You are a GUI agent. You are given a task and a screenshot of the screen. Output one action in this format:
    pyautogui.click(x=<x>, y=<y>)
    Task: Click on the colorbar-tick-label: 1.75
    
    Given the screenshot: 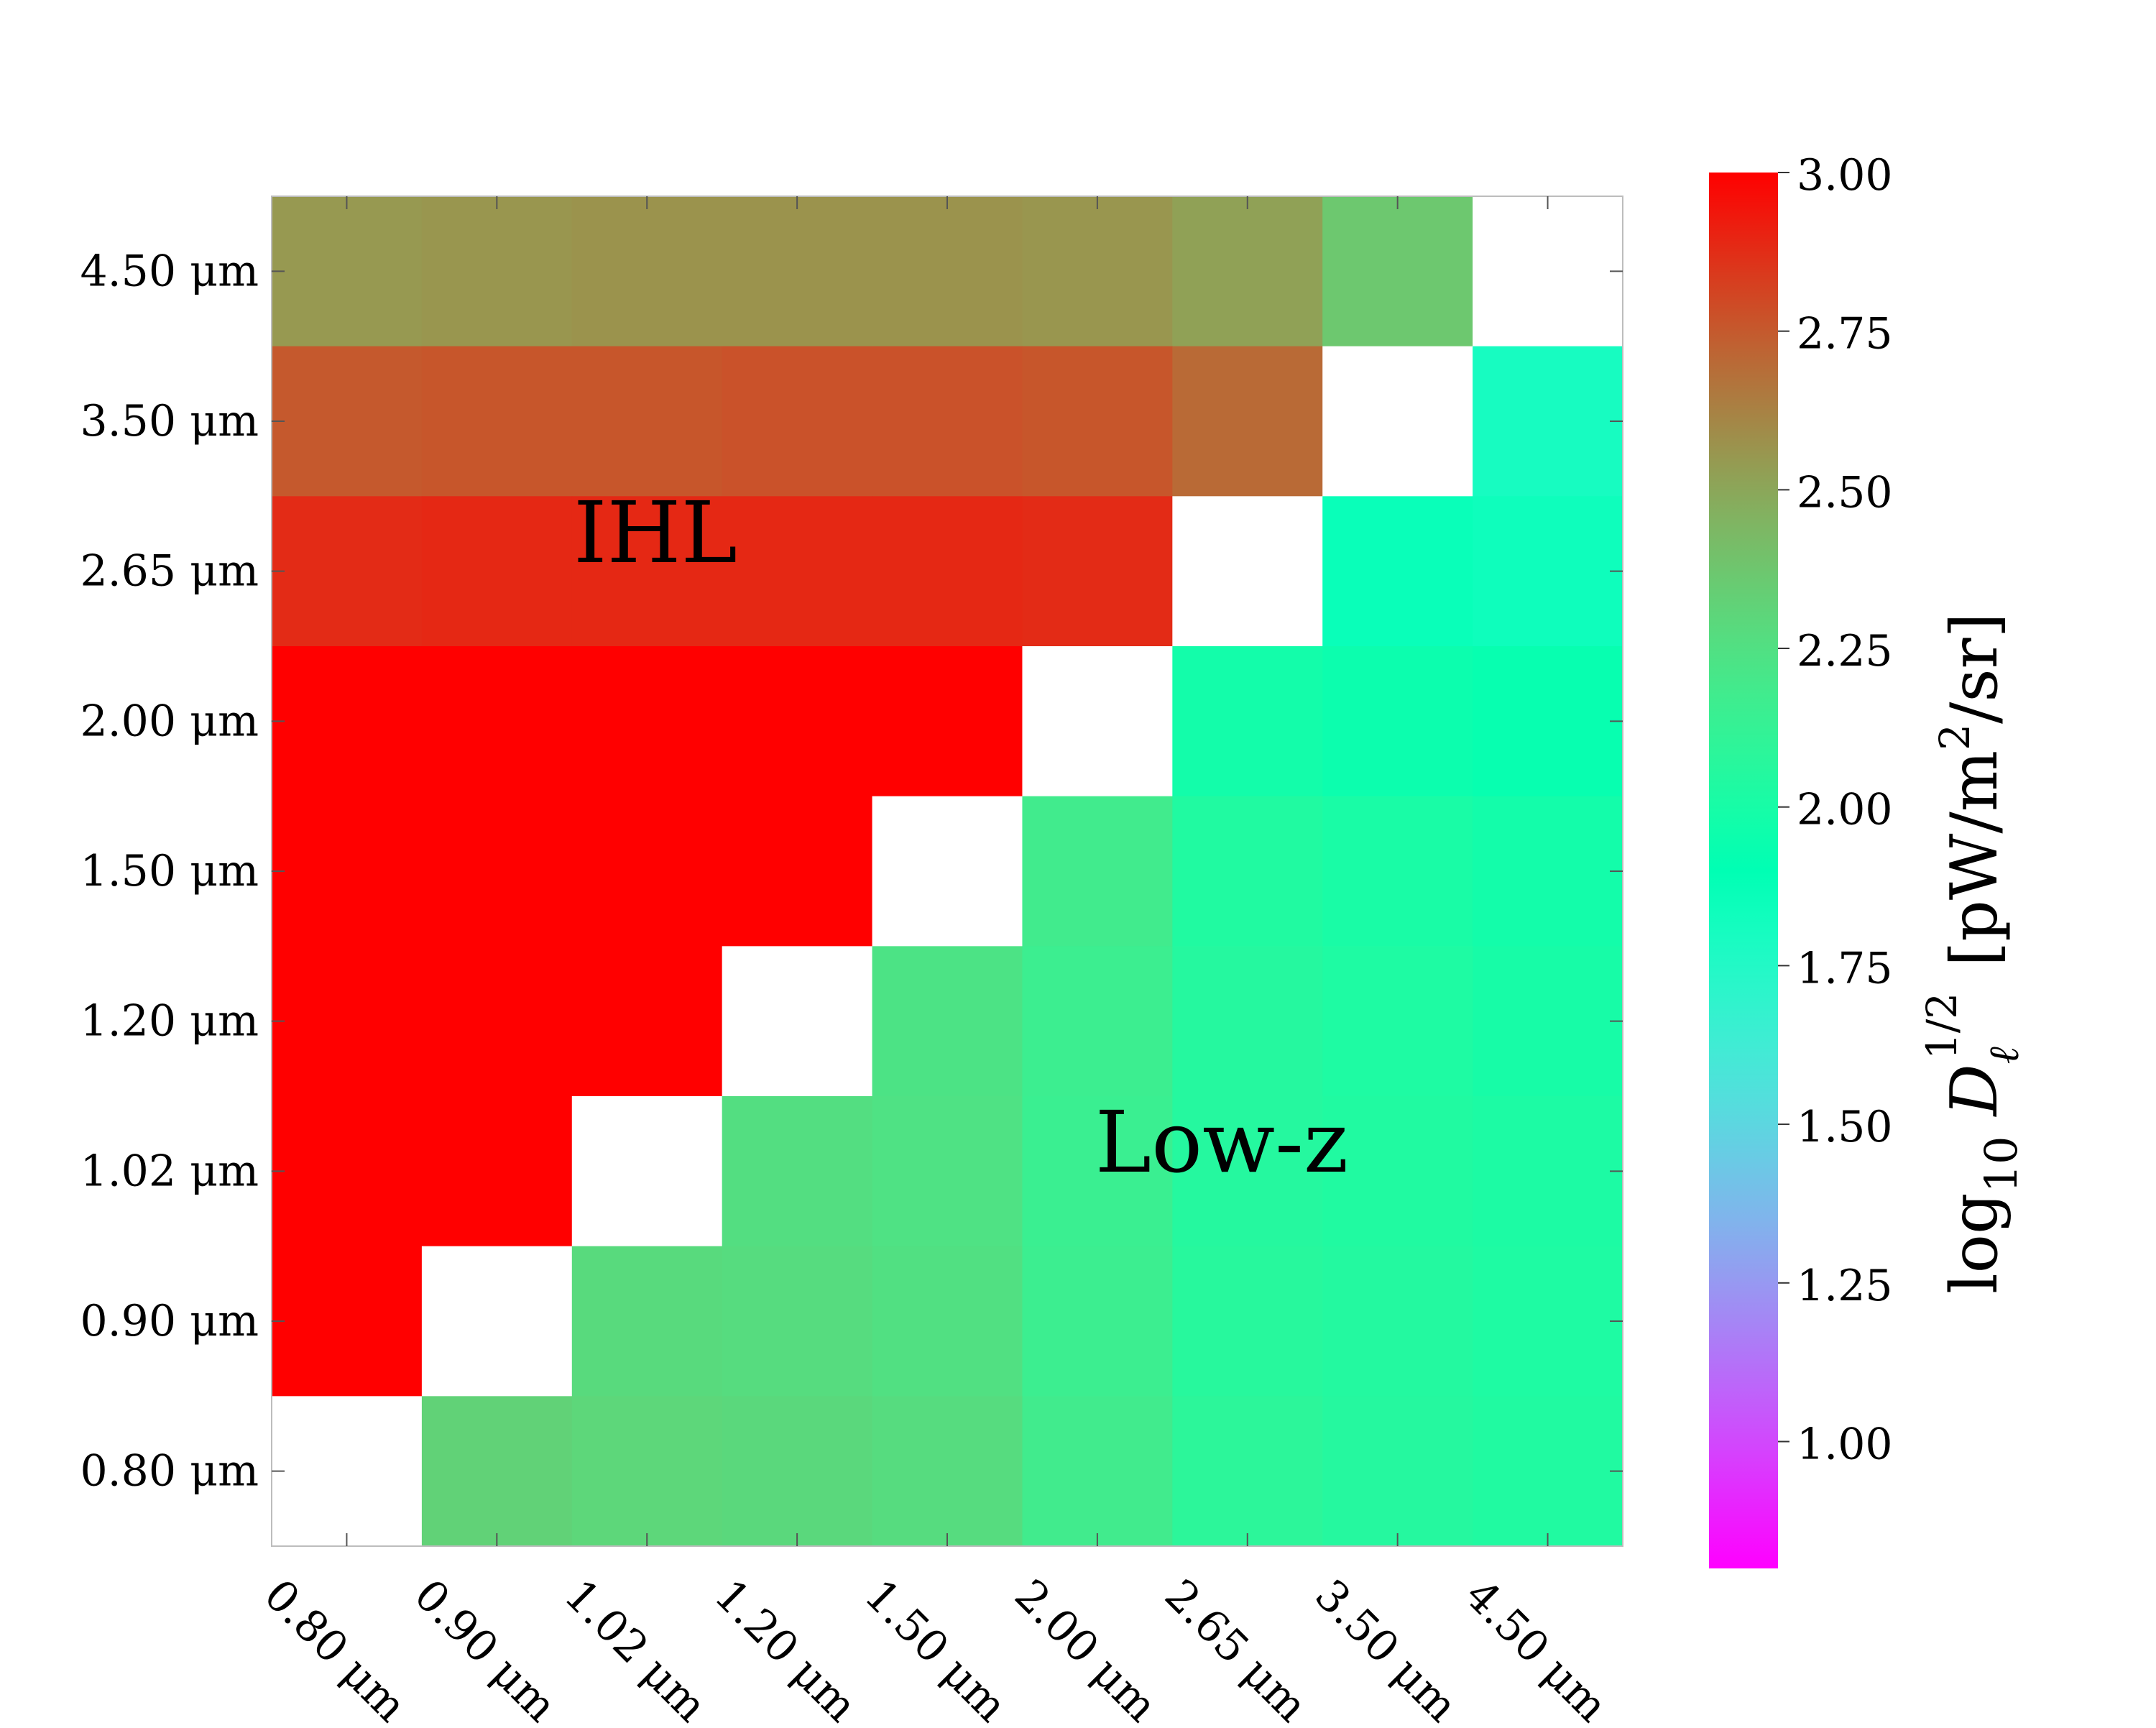 What is the action you would take?
    pyautogui.click(x=1845, y=968)
    